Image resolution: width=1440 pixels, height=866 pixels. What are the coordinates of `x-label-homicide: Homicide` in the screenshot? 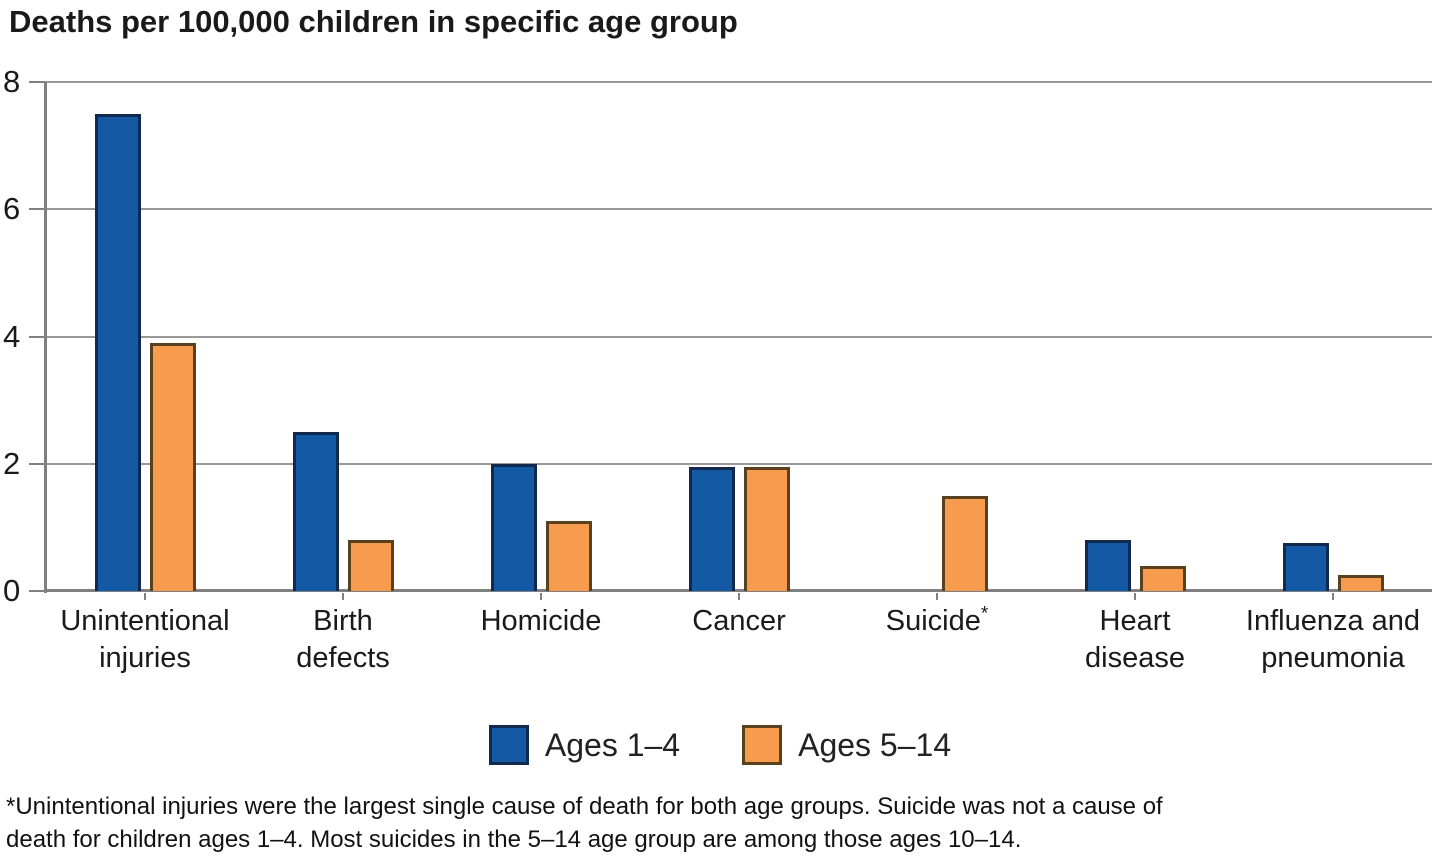 It's located at (541, 621).